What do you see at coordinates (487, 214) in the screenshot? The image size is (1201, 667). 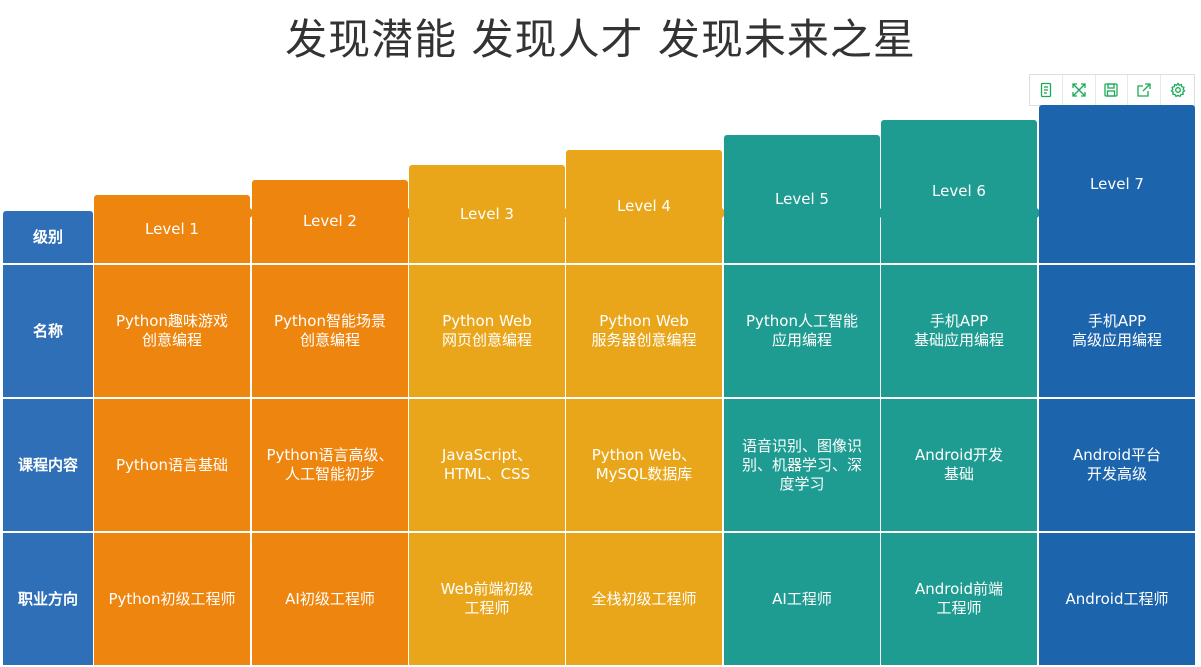 I see `level-header-3: Level 3` at bounding box center [487, 214].